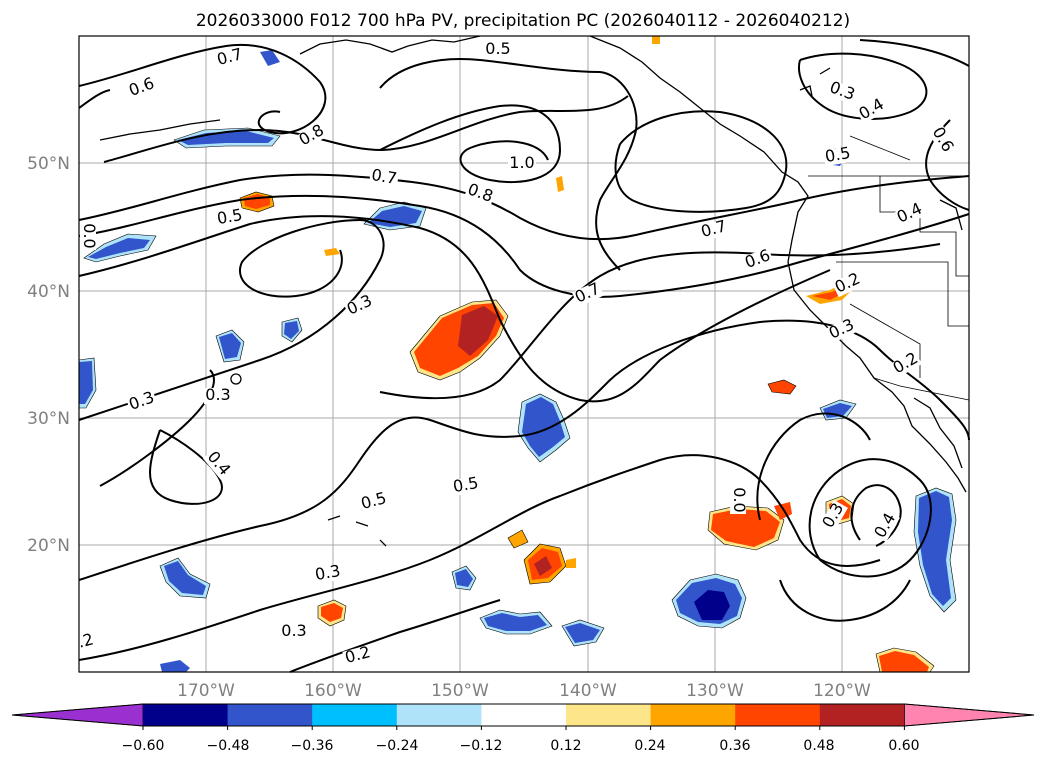  I want to click on colorbar-tick-label: −0.36, so click(312, 746).